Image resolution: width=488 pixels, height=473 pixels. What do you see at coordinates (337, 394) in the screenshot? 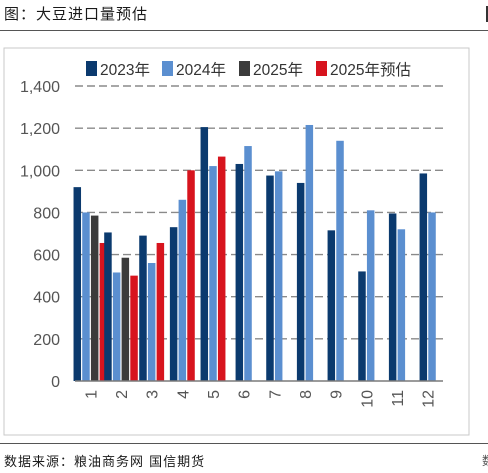
I see `x-tick-label: 9` at bounding box center [337, 394].